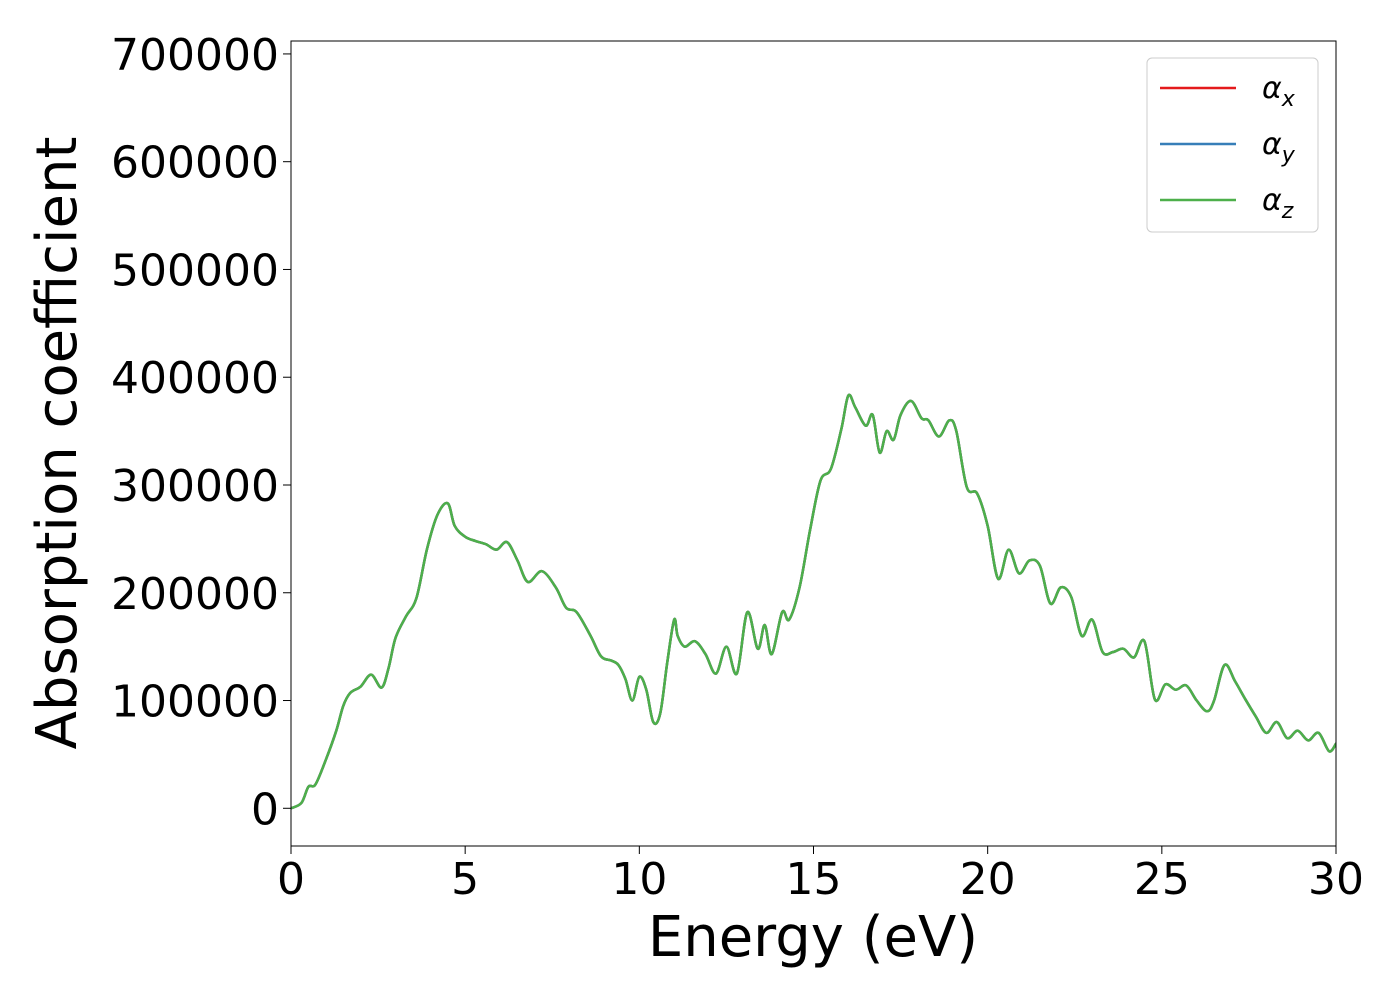 Image resolution: width=1400 pixels, height=1000 pixels. I want to click on y-tick-label: 100000, so click(195, 702).